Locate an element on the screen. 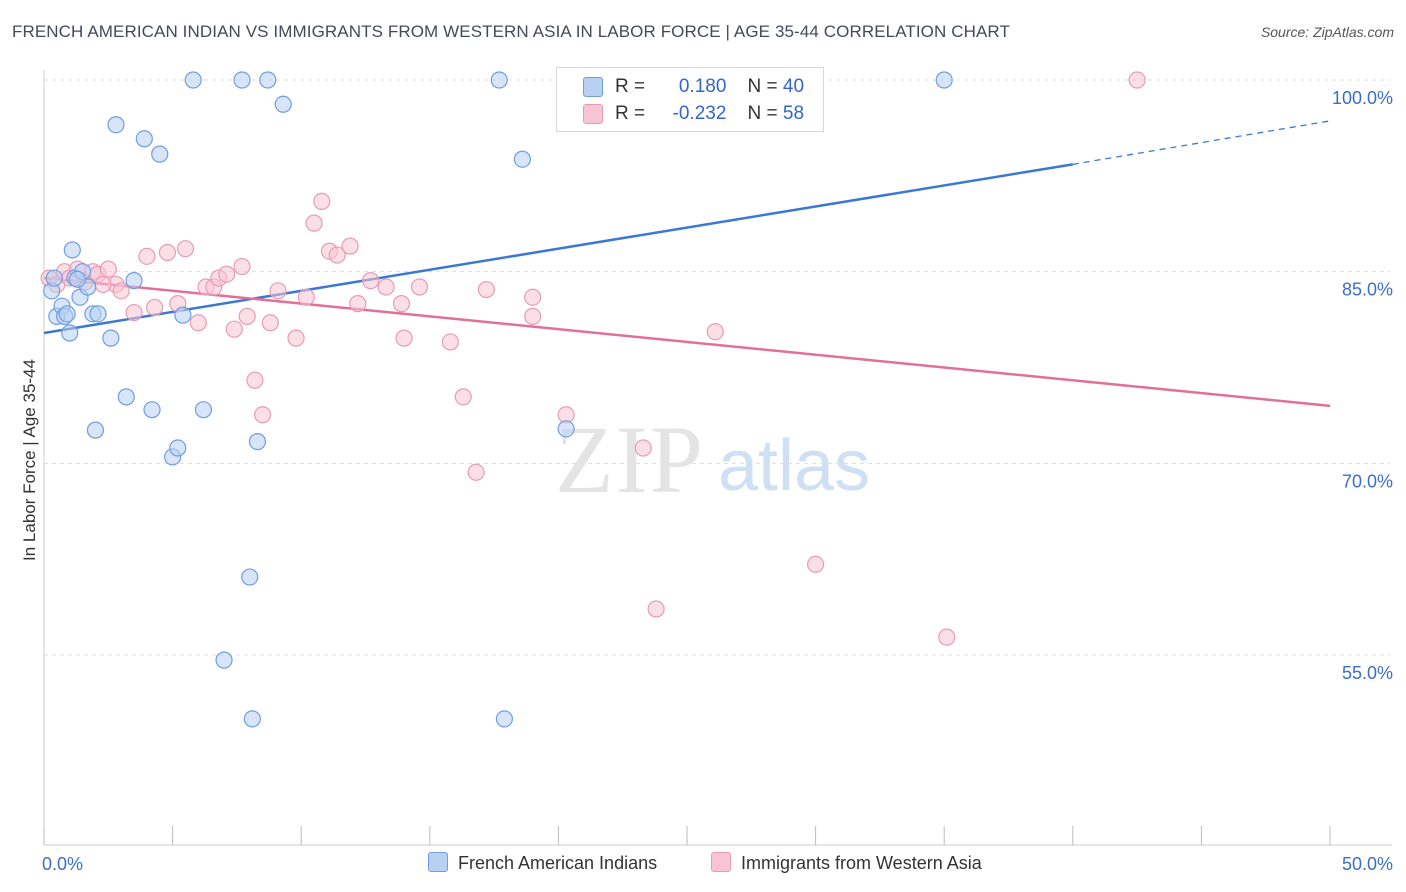 This screenshot has height=892, width=1406. source-credit: Source: ZipAtlas.com is located at coordinates (1327, 32).